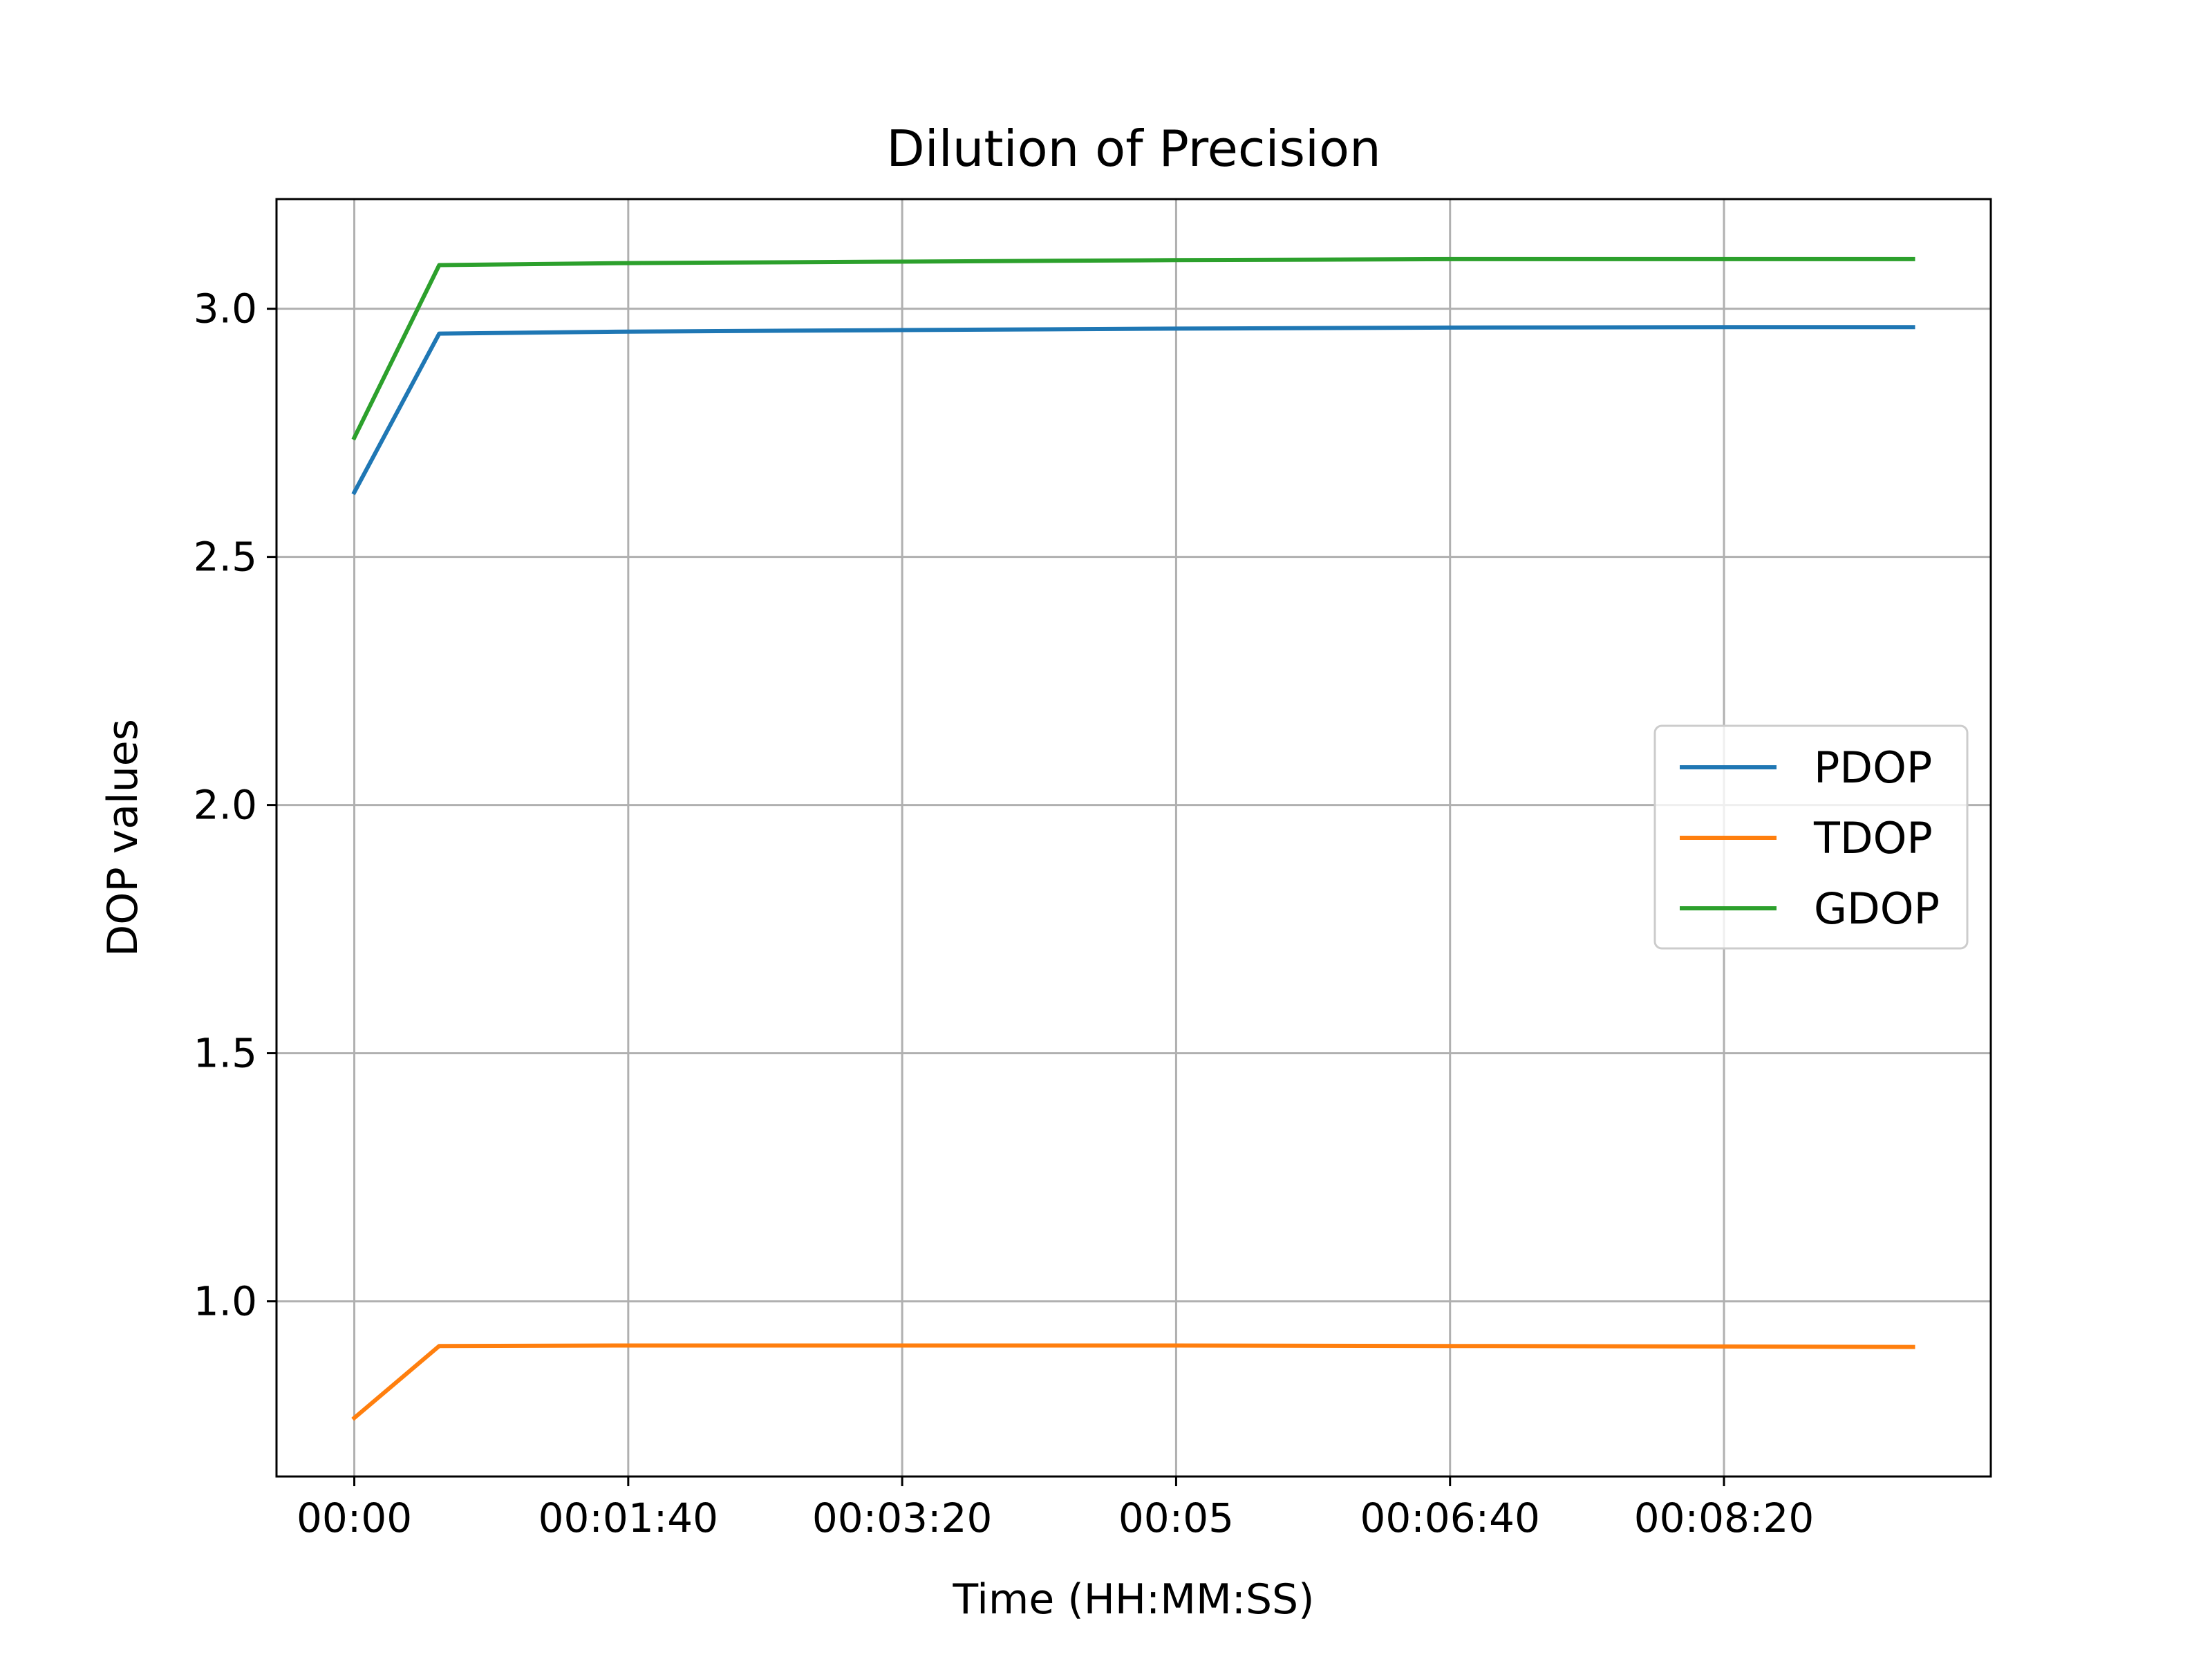 This screenshot has height=1659, width=2212. What do you see at coordinates (1133, 1600) in the screenshot?
I see `x-axis-label: Time (HH:MM:SS)` at bounding box center [1133, 1600].